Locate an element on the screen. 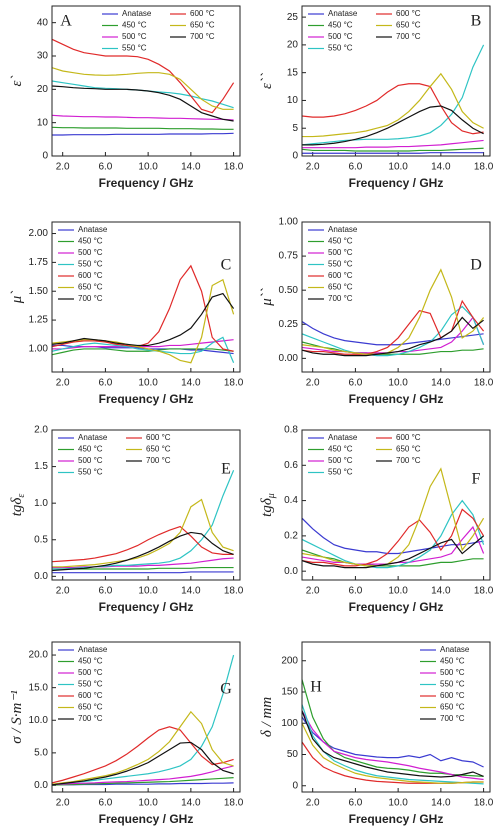 Image resolution: width=495 pixels, height=833 pixels. y-axis-label: μ` is located at coordinates (17, 298).